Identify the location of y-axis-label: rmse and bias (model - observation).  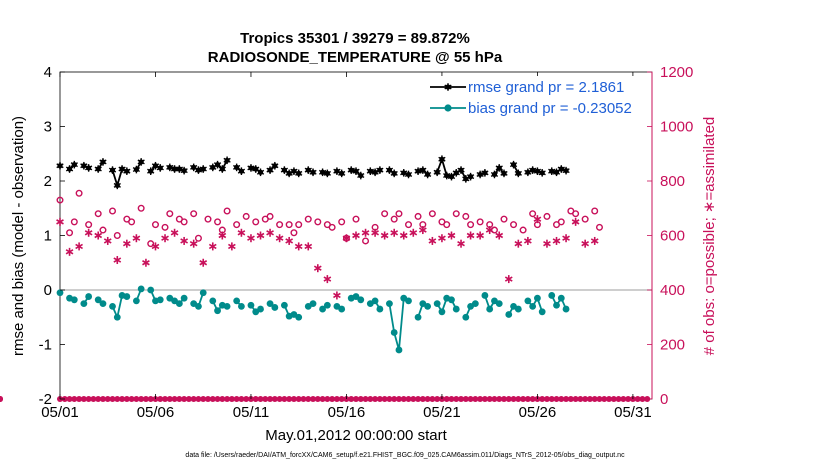
(18, 236).